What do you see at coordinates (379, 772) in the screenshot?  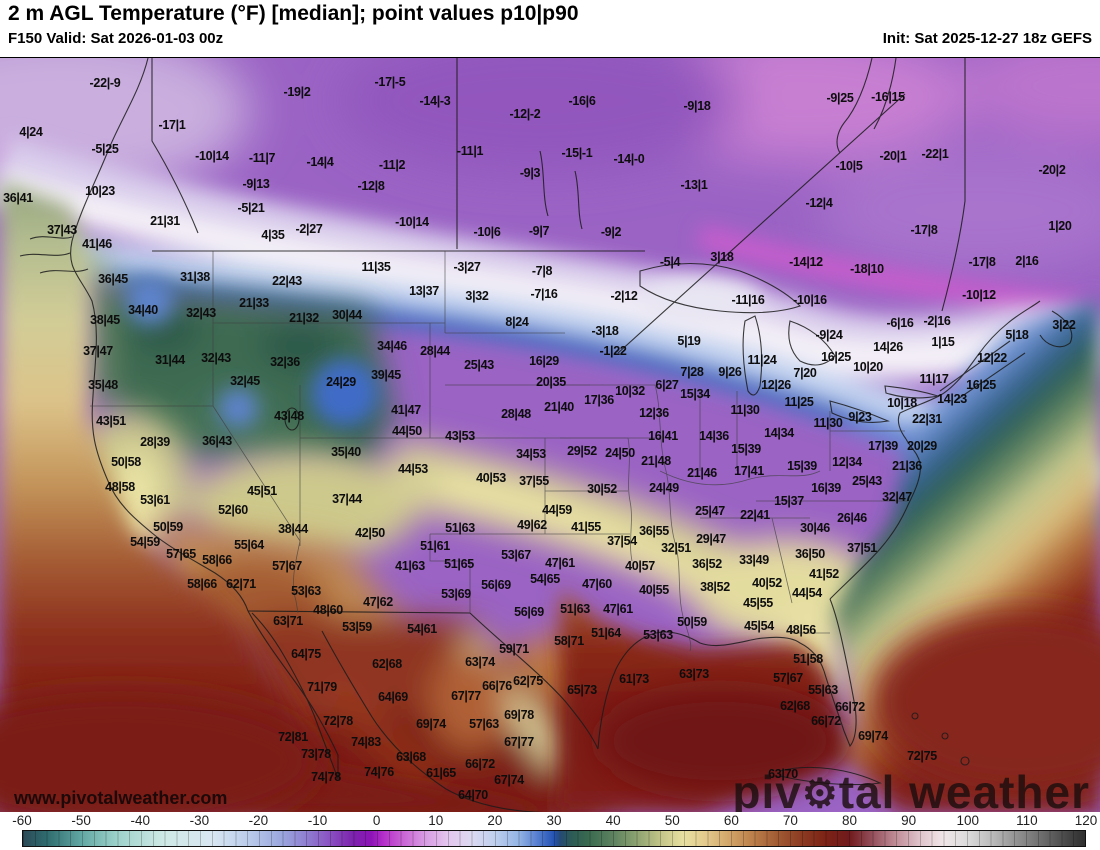 I see `point-value: 74|76` at bounding box center [379, 772].